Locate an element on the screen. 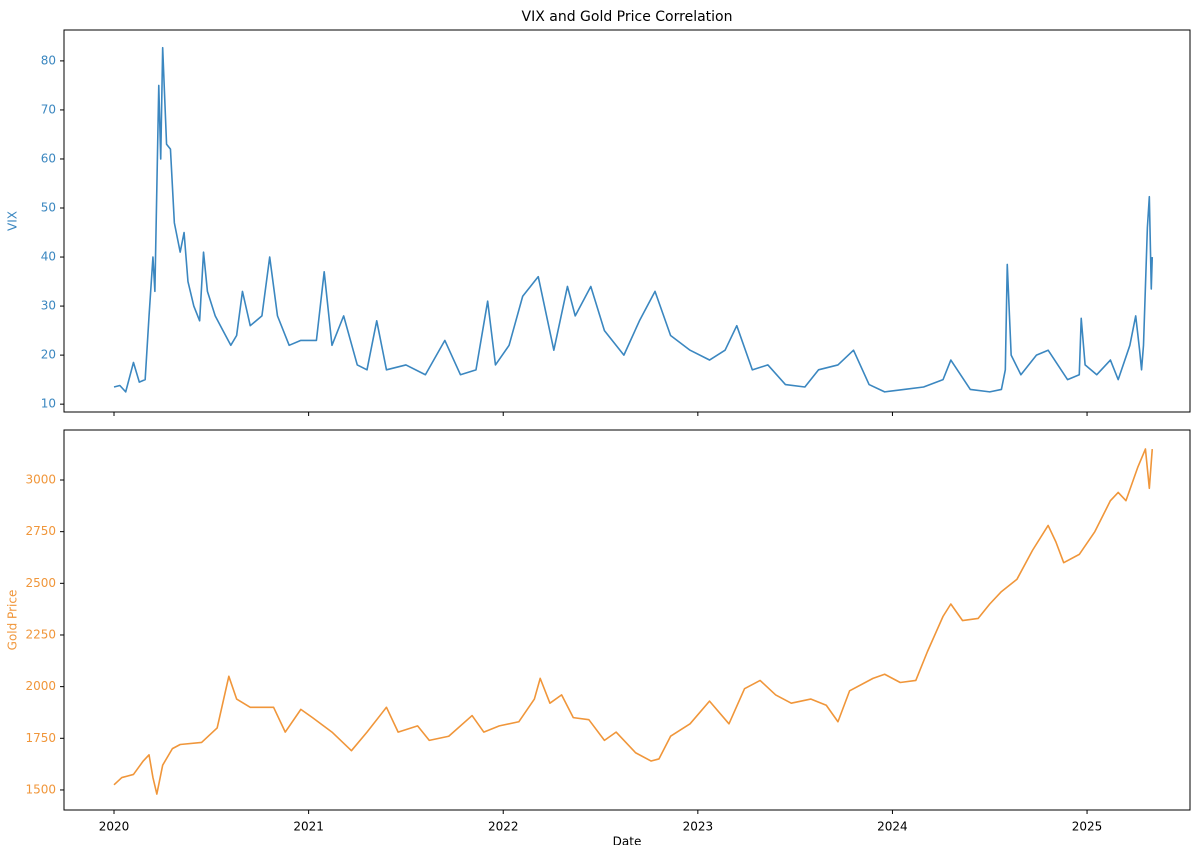 This screenshot has height=845, width=1200. y-tick-label: 80 is located at coordinates (48, 60).